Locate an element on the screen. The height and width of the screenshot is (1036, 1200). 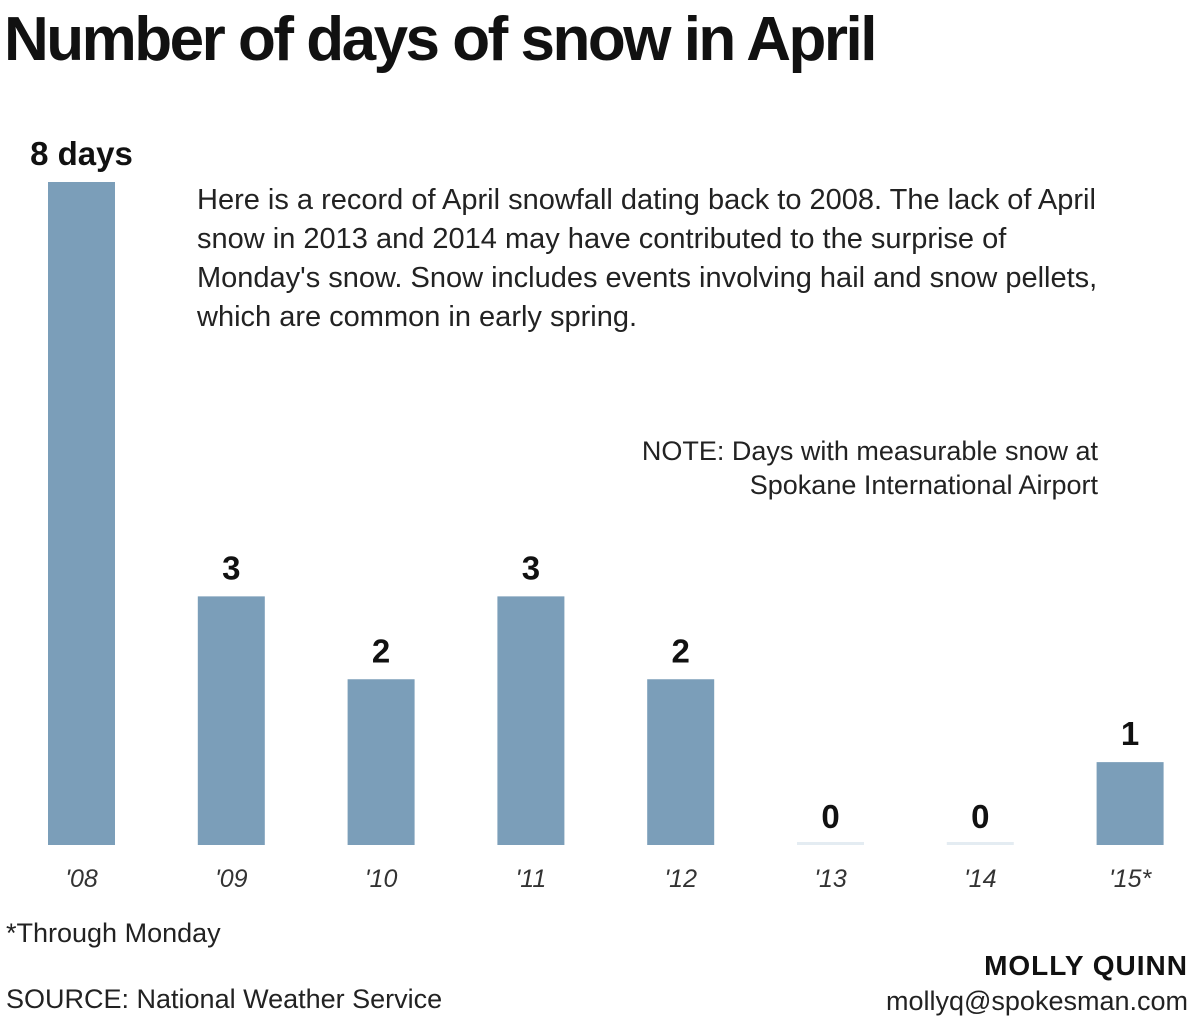
value-label-4: 2 is located at coordinates (681, 650).